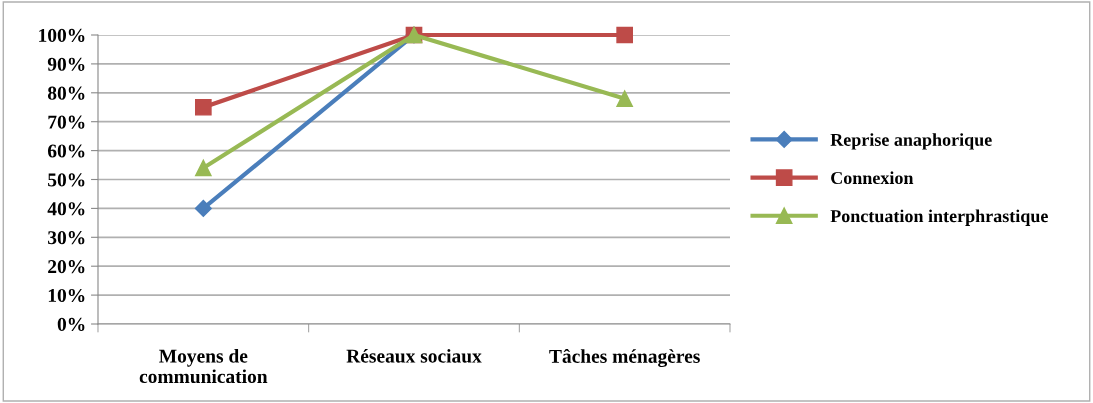  I want to click on y-tick-label: 40%, so click(66, 209).